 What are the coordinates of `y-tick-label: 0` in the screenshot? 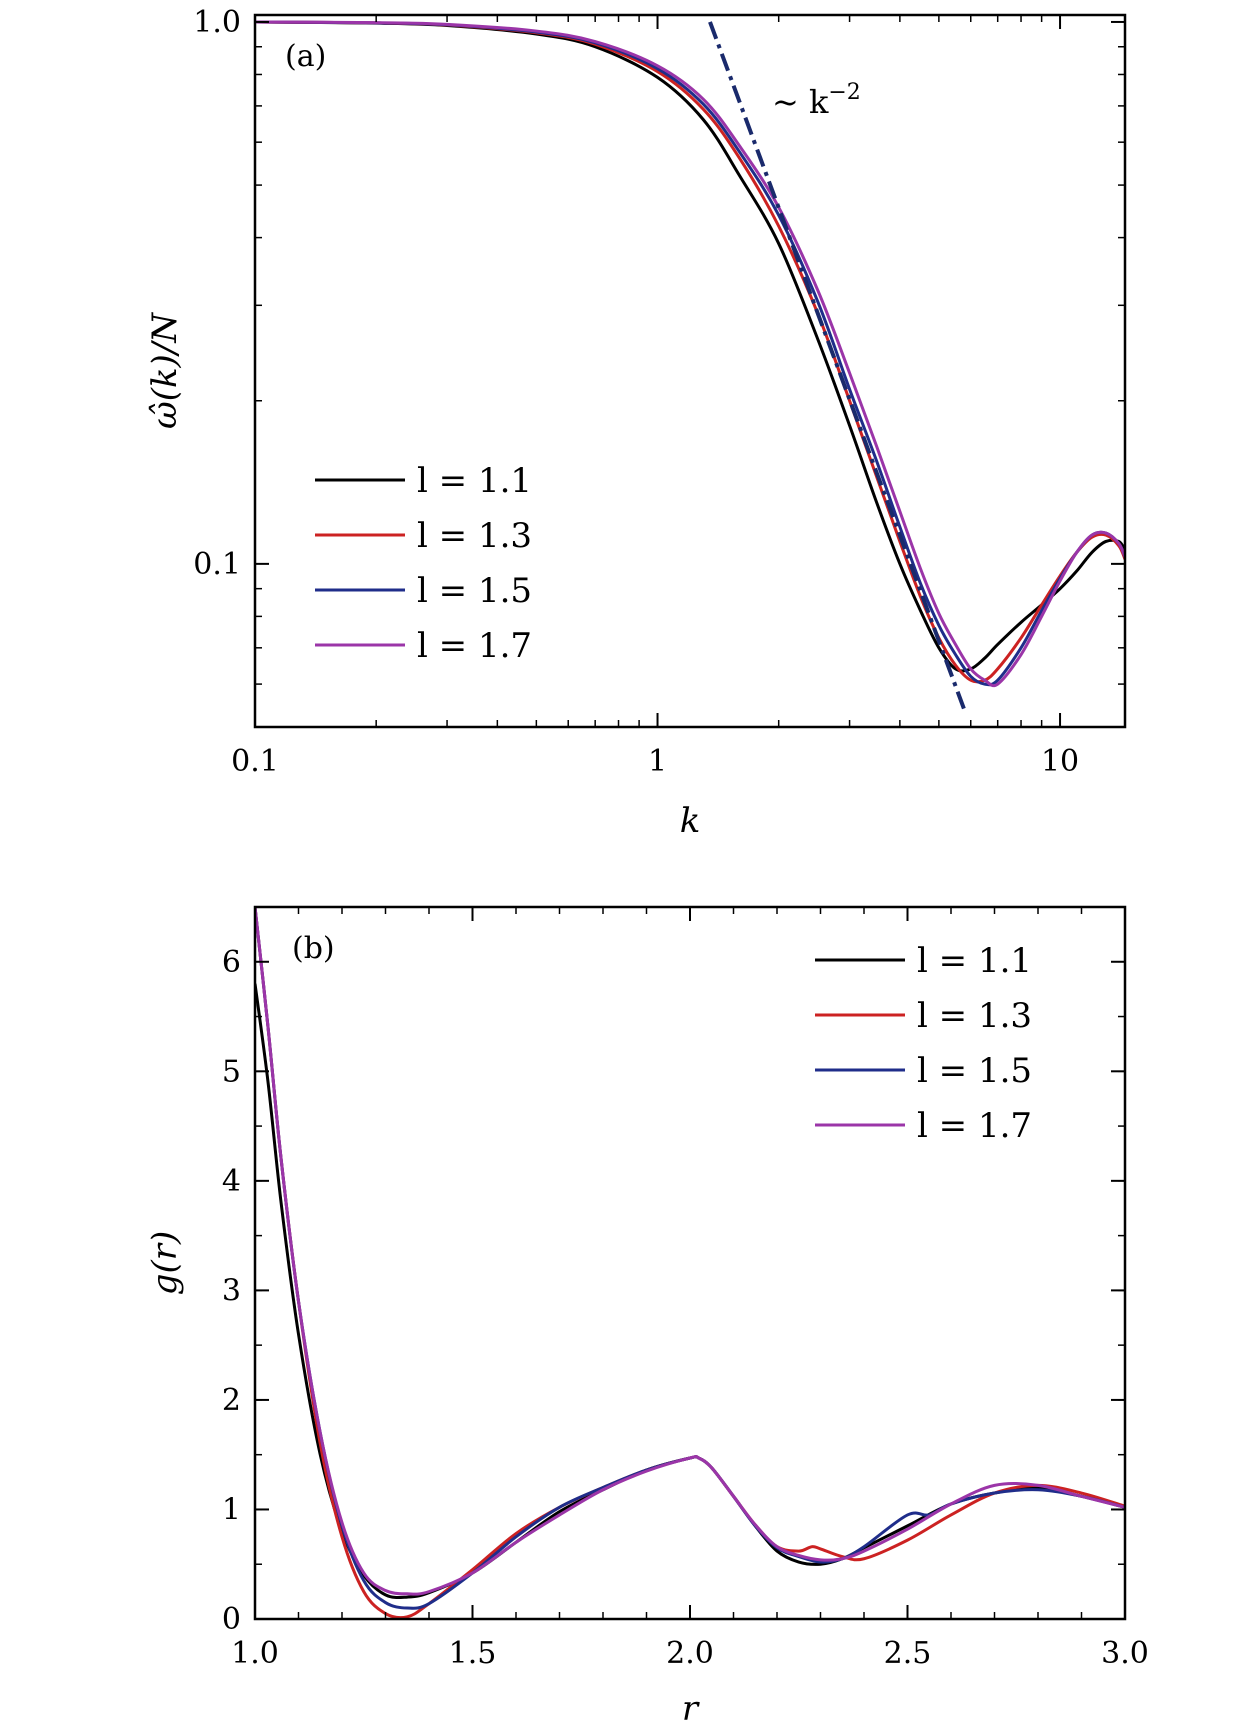 It's located at (231, 1619).